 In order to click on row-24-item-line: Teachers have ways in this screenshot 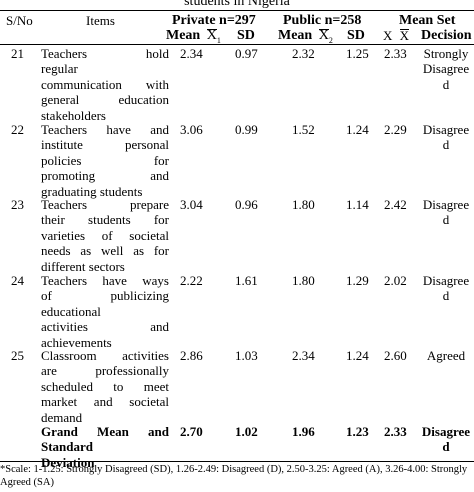, I will do `click(105, 280)`.